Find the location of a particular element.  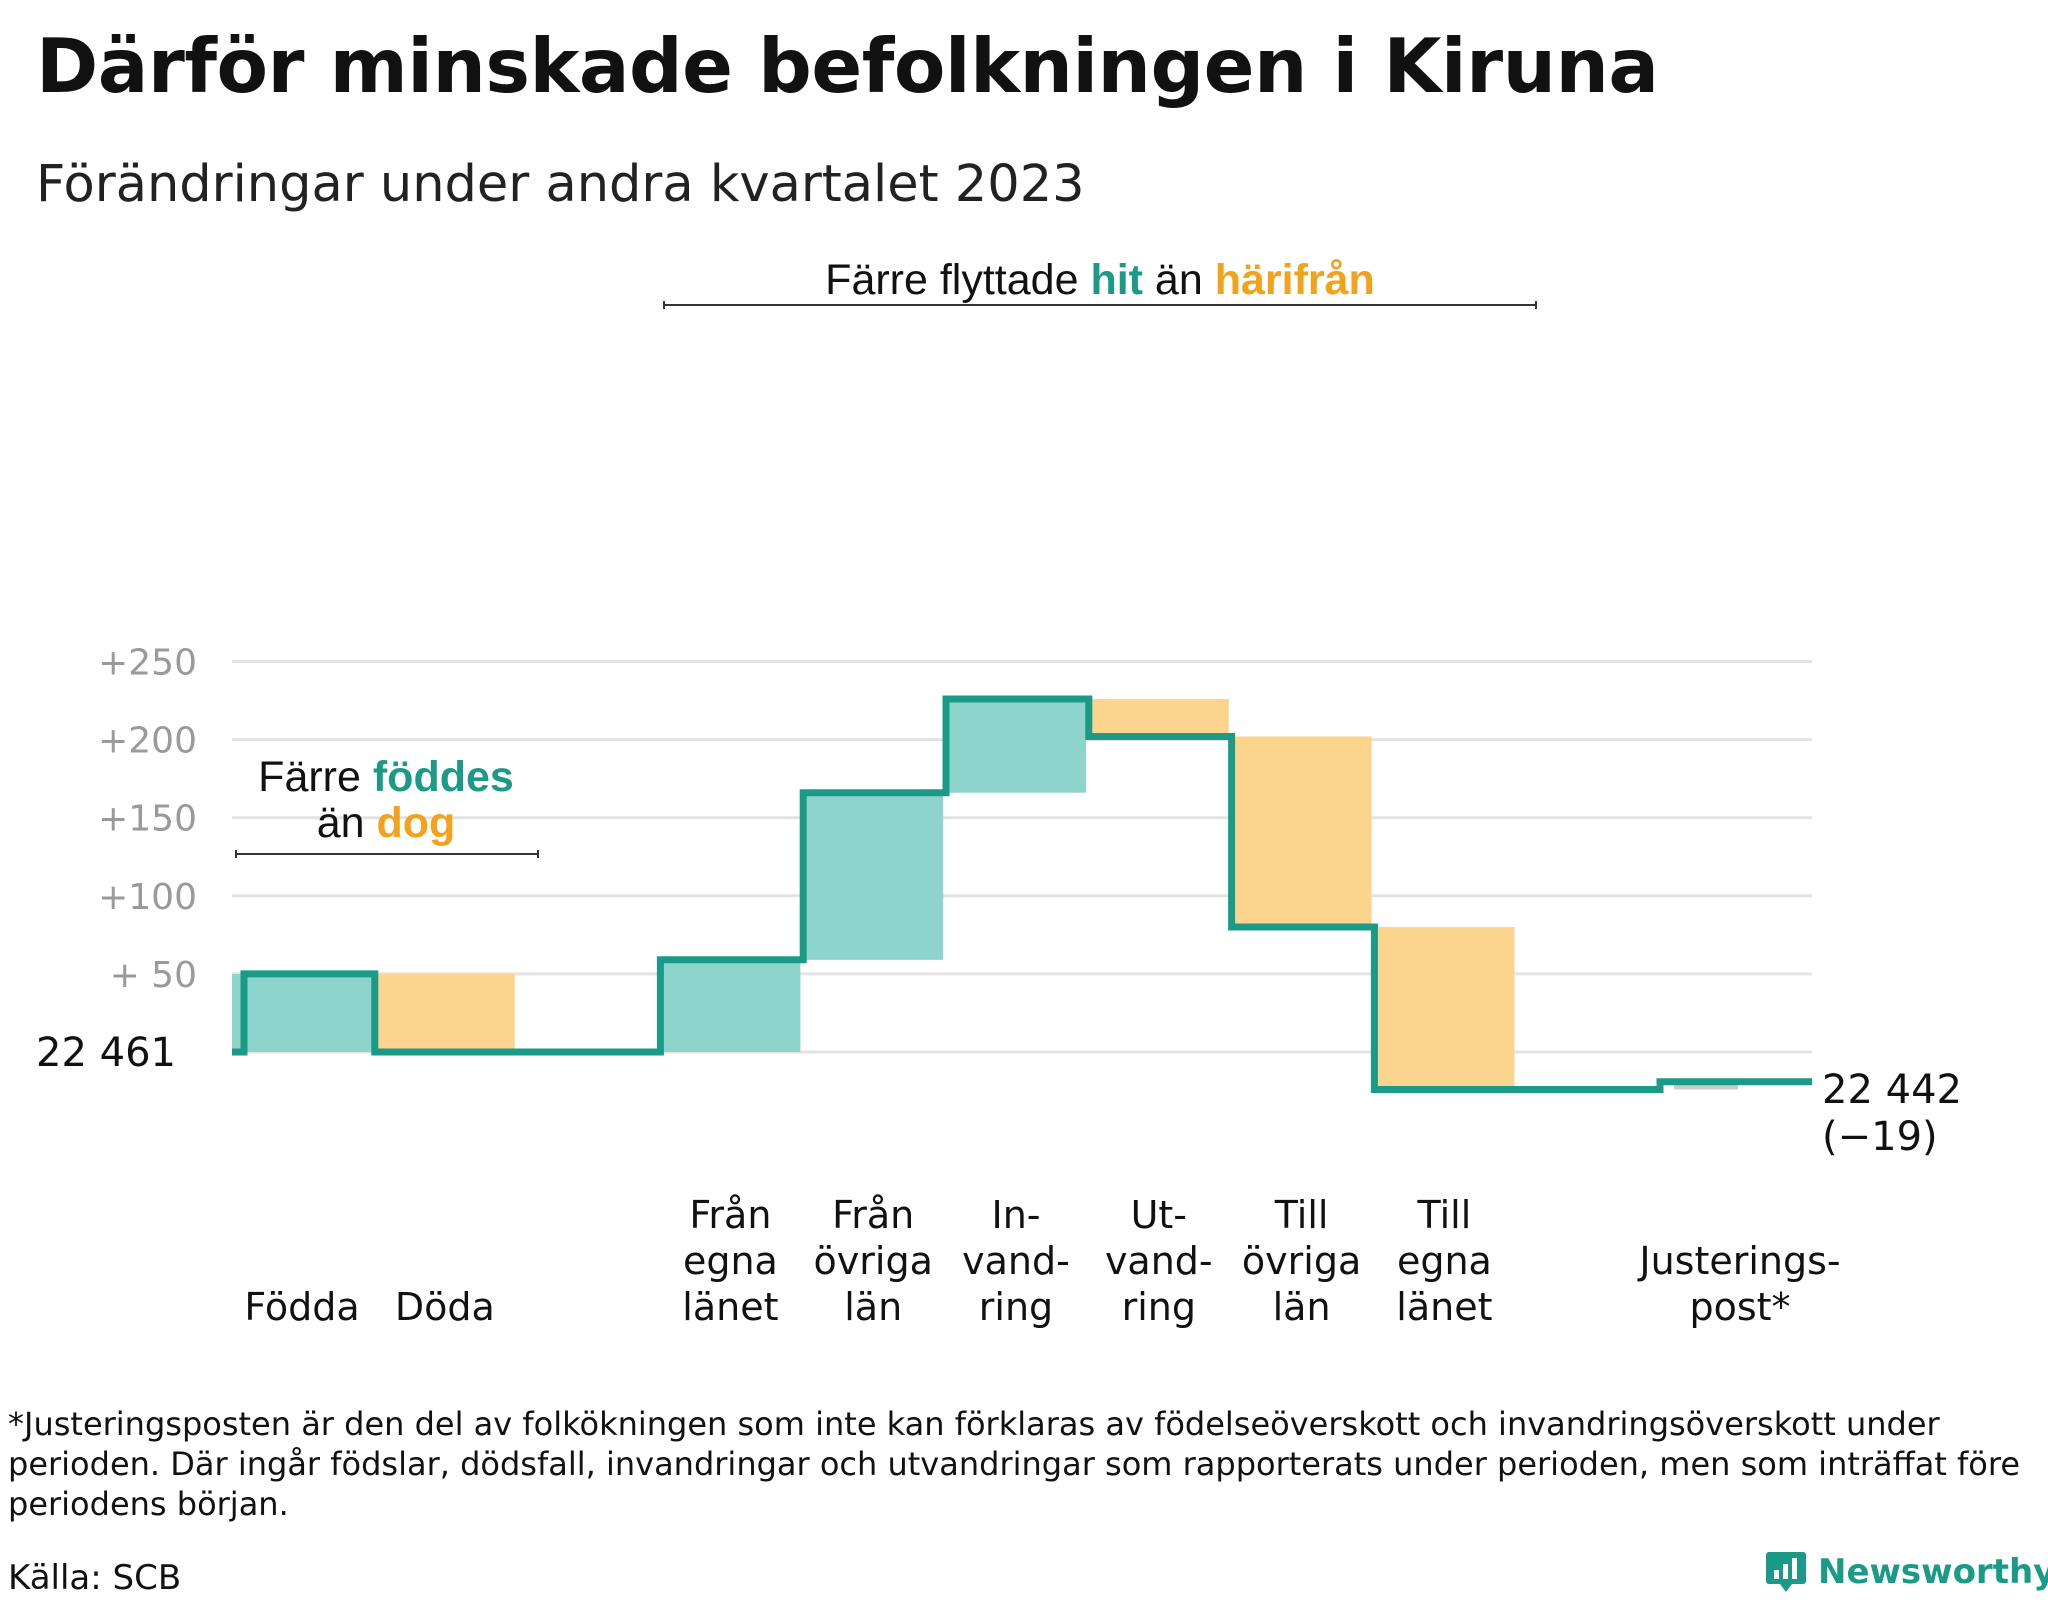

chart-title: Därför minskade befolkningen i Kiruna is located at coordinates (847, 66).